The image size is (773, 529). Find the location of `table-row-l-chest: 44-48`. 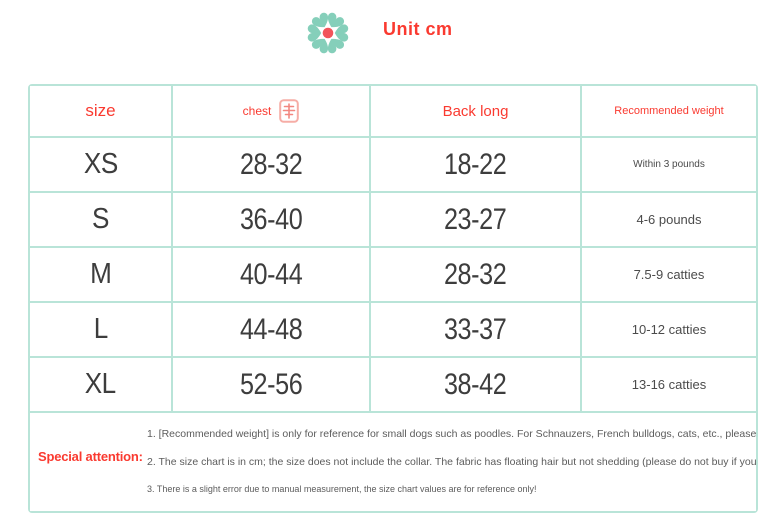

table-row-l-chest: 44-48 is located at coordinates (272, 330).